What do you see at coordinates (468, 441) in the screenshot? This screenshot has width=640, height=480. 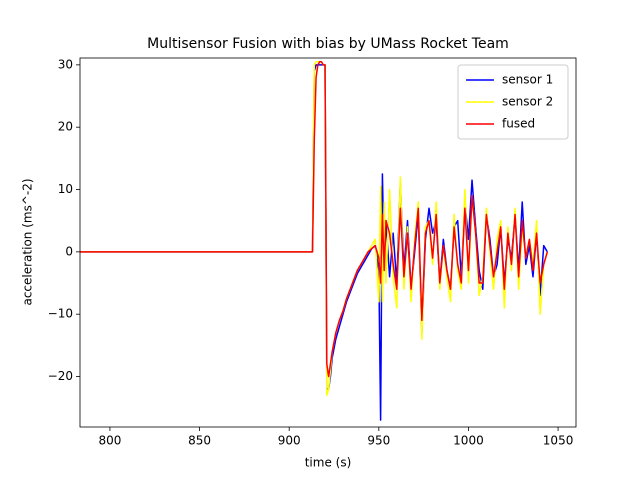 I see `x-tick-label: 1000` at bounding box center [468, 441].